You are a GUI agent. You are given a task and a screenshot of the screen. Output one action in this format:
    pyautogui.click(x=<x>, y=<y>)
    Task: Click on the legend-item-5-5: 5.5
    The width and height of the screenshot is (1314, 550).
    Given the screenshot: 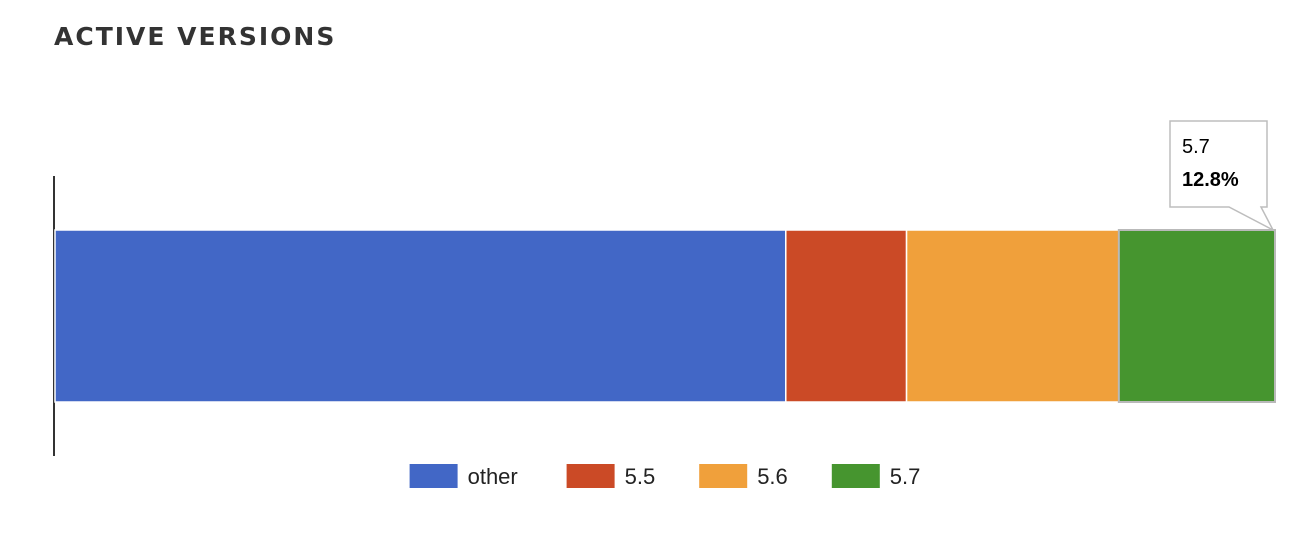 What is the action you would take?
    pyautogui.click(x=611, y=476)
    